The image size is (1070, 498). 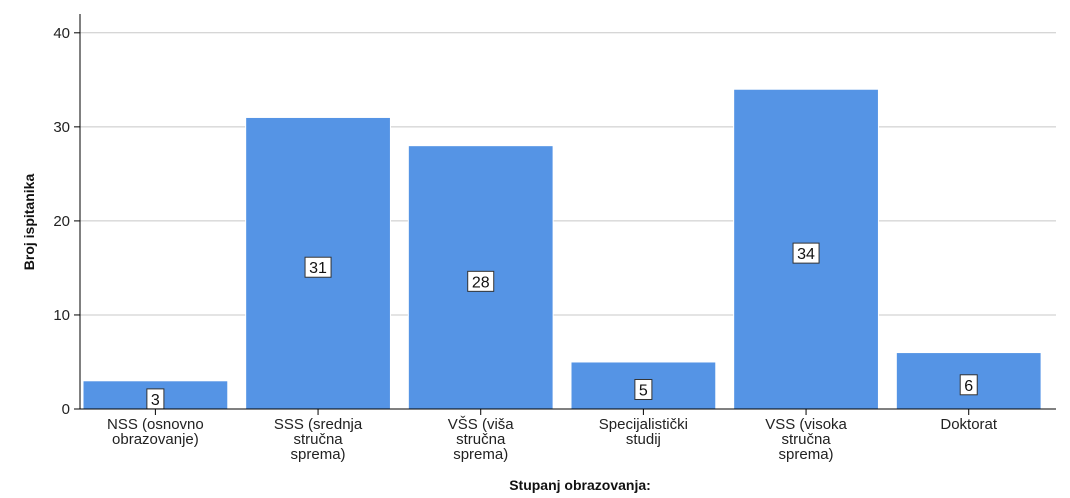 What do you see at coordinates (155, 424) in the screenshot?
I see `x-category-label-line: NSS (osnovno` at bounding box center [155, 424].